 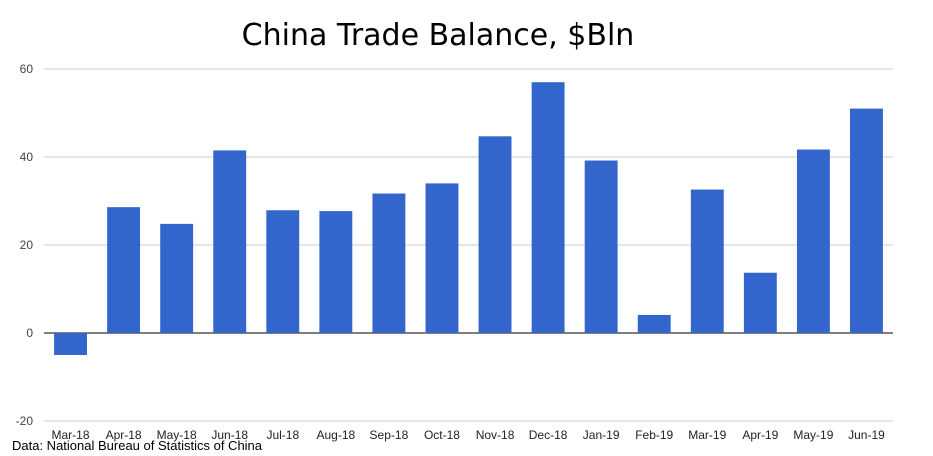 What do you see at coordinates (124, 435) in the screenshot?
I see `x-tick-label: Apr-18` at bounding box center [124, 435].